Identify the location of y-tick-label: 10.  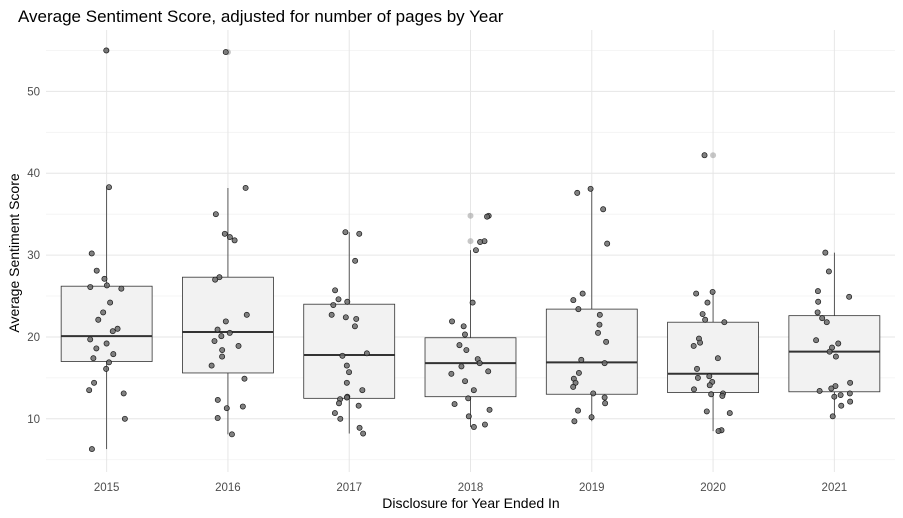
(33, 420).